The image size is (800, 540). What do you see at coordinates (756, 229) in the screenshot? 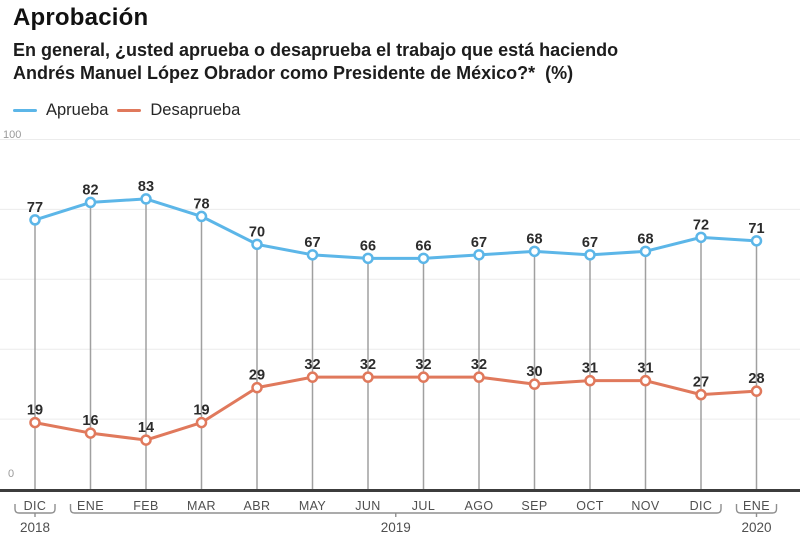
I see `value-label: 71` at bounding box center [756, 229].